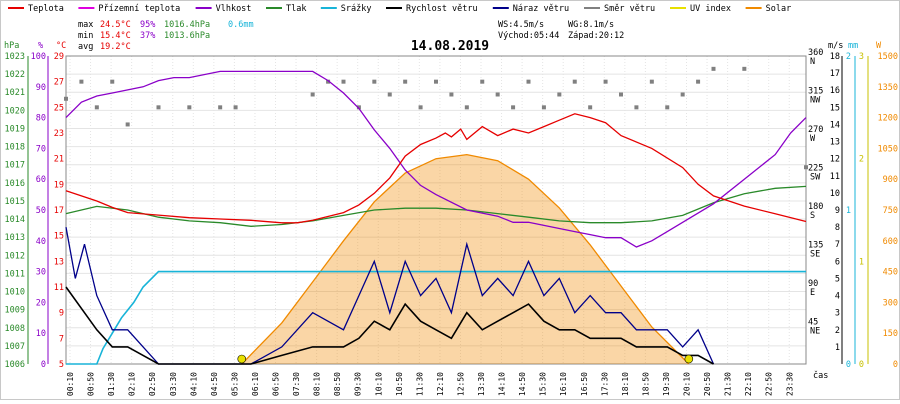  Describe the element at coordinates (41, 273) in the screenshot. I see `tick-pct-3: 30` at that location.